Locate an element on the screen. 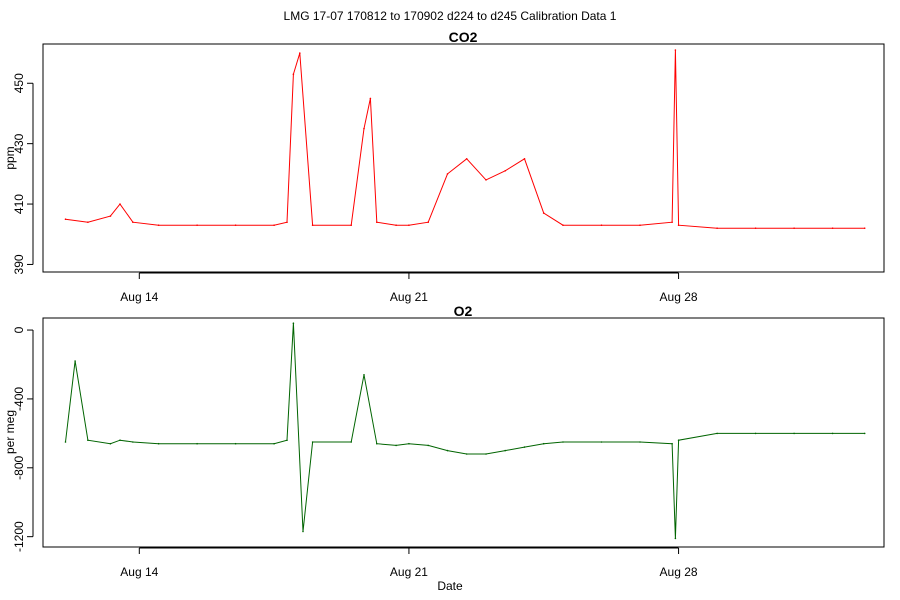 The width and height of the screenshot is (900, 600). o2-x-tick-label: Aug 28 is located at coordinates (679, 572).